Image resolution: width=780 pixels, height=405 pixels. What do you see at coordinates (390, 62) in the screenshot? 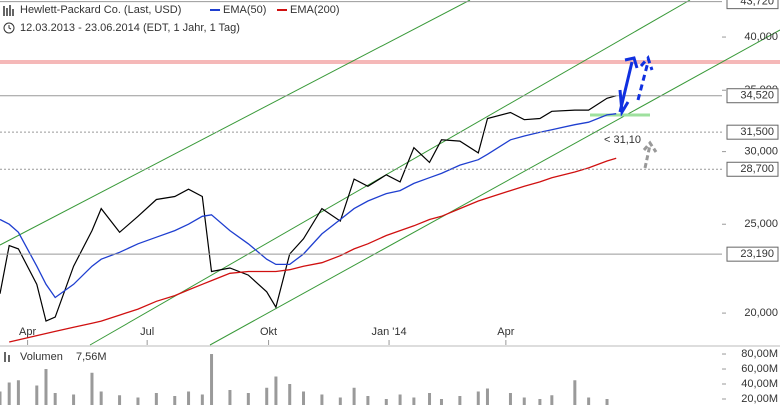
I see `resistance-band` at bounding box center [390, 62].